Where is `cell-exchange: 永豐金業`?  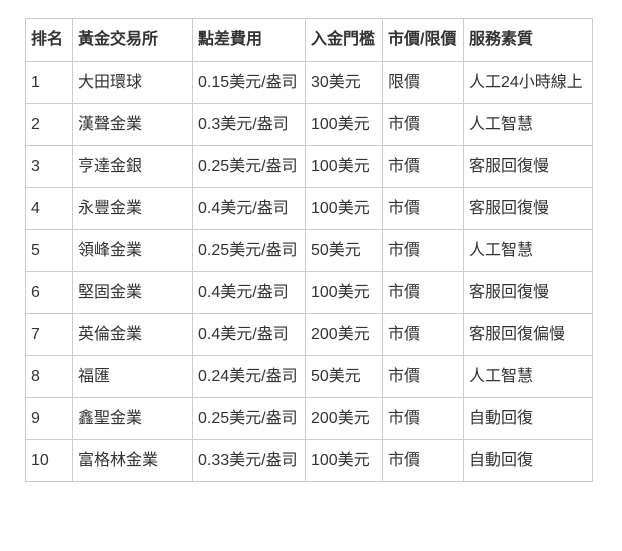 cell-exchange: 永豐金業 is located at coordinates (132, 208).